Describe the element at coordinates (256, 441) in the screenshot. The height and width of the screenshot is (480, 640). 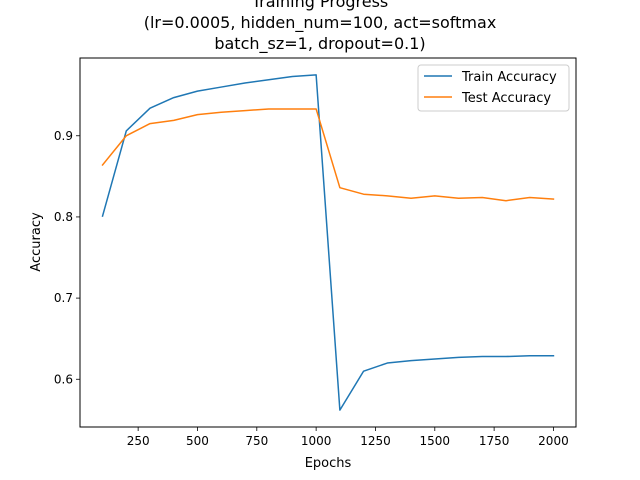
I see `x-tick-label: 750` at that location.